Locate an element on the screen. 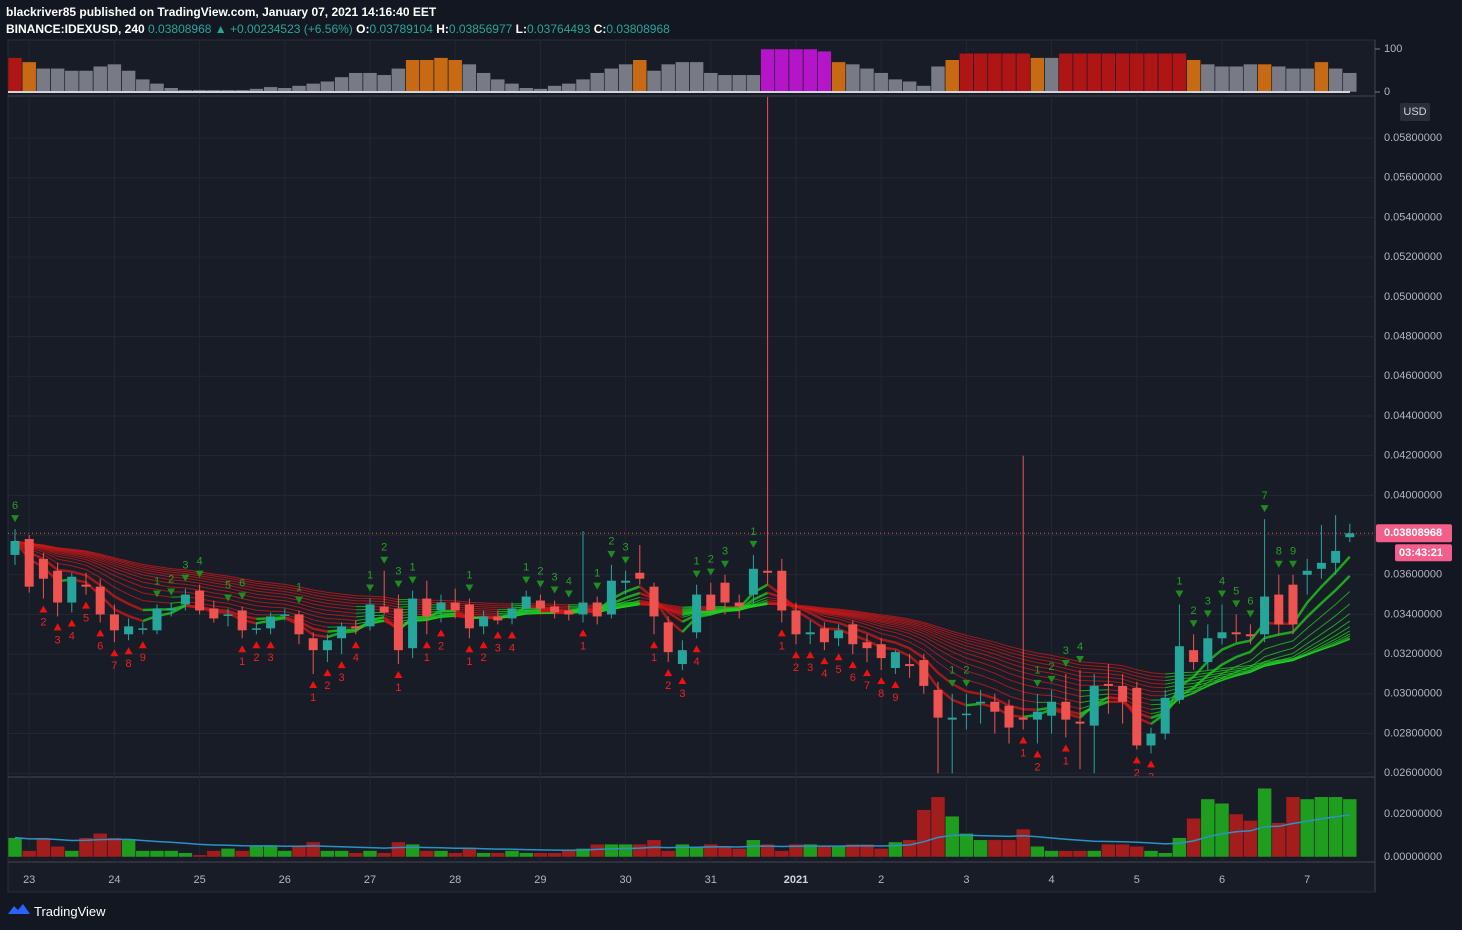  y-tick-label: 0.02600000 is located at coordinates (1413, 773).